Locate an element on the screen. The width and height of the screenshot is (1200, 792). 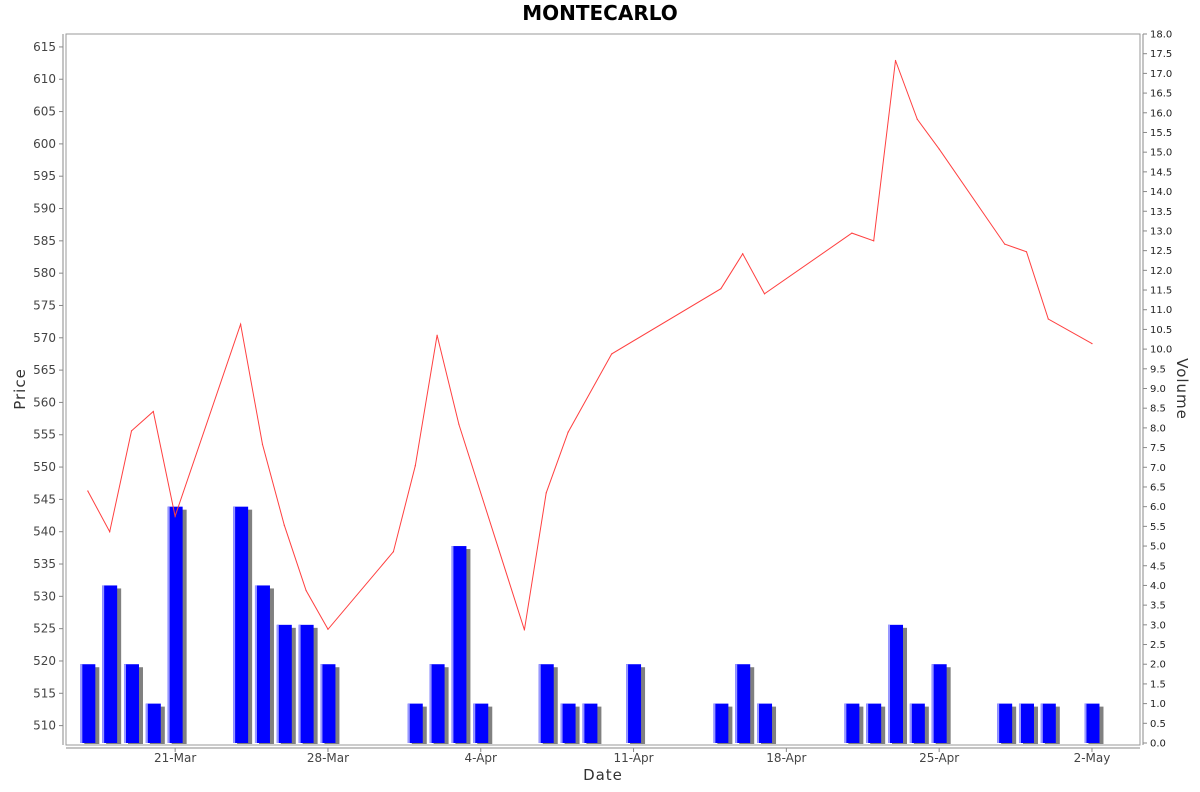
price-tick-label: 560 is located at coordinates (44, 402).